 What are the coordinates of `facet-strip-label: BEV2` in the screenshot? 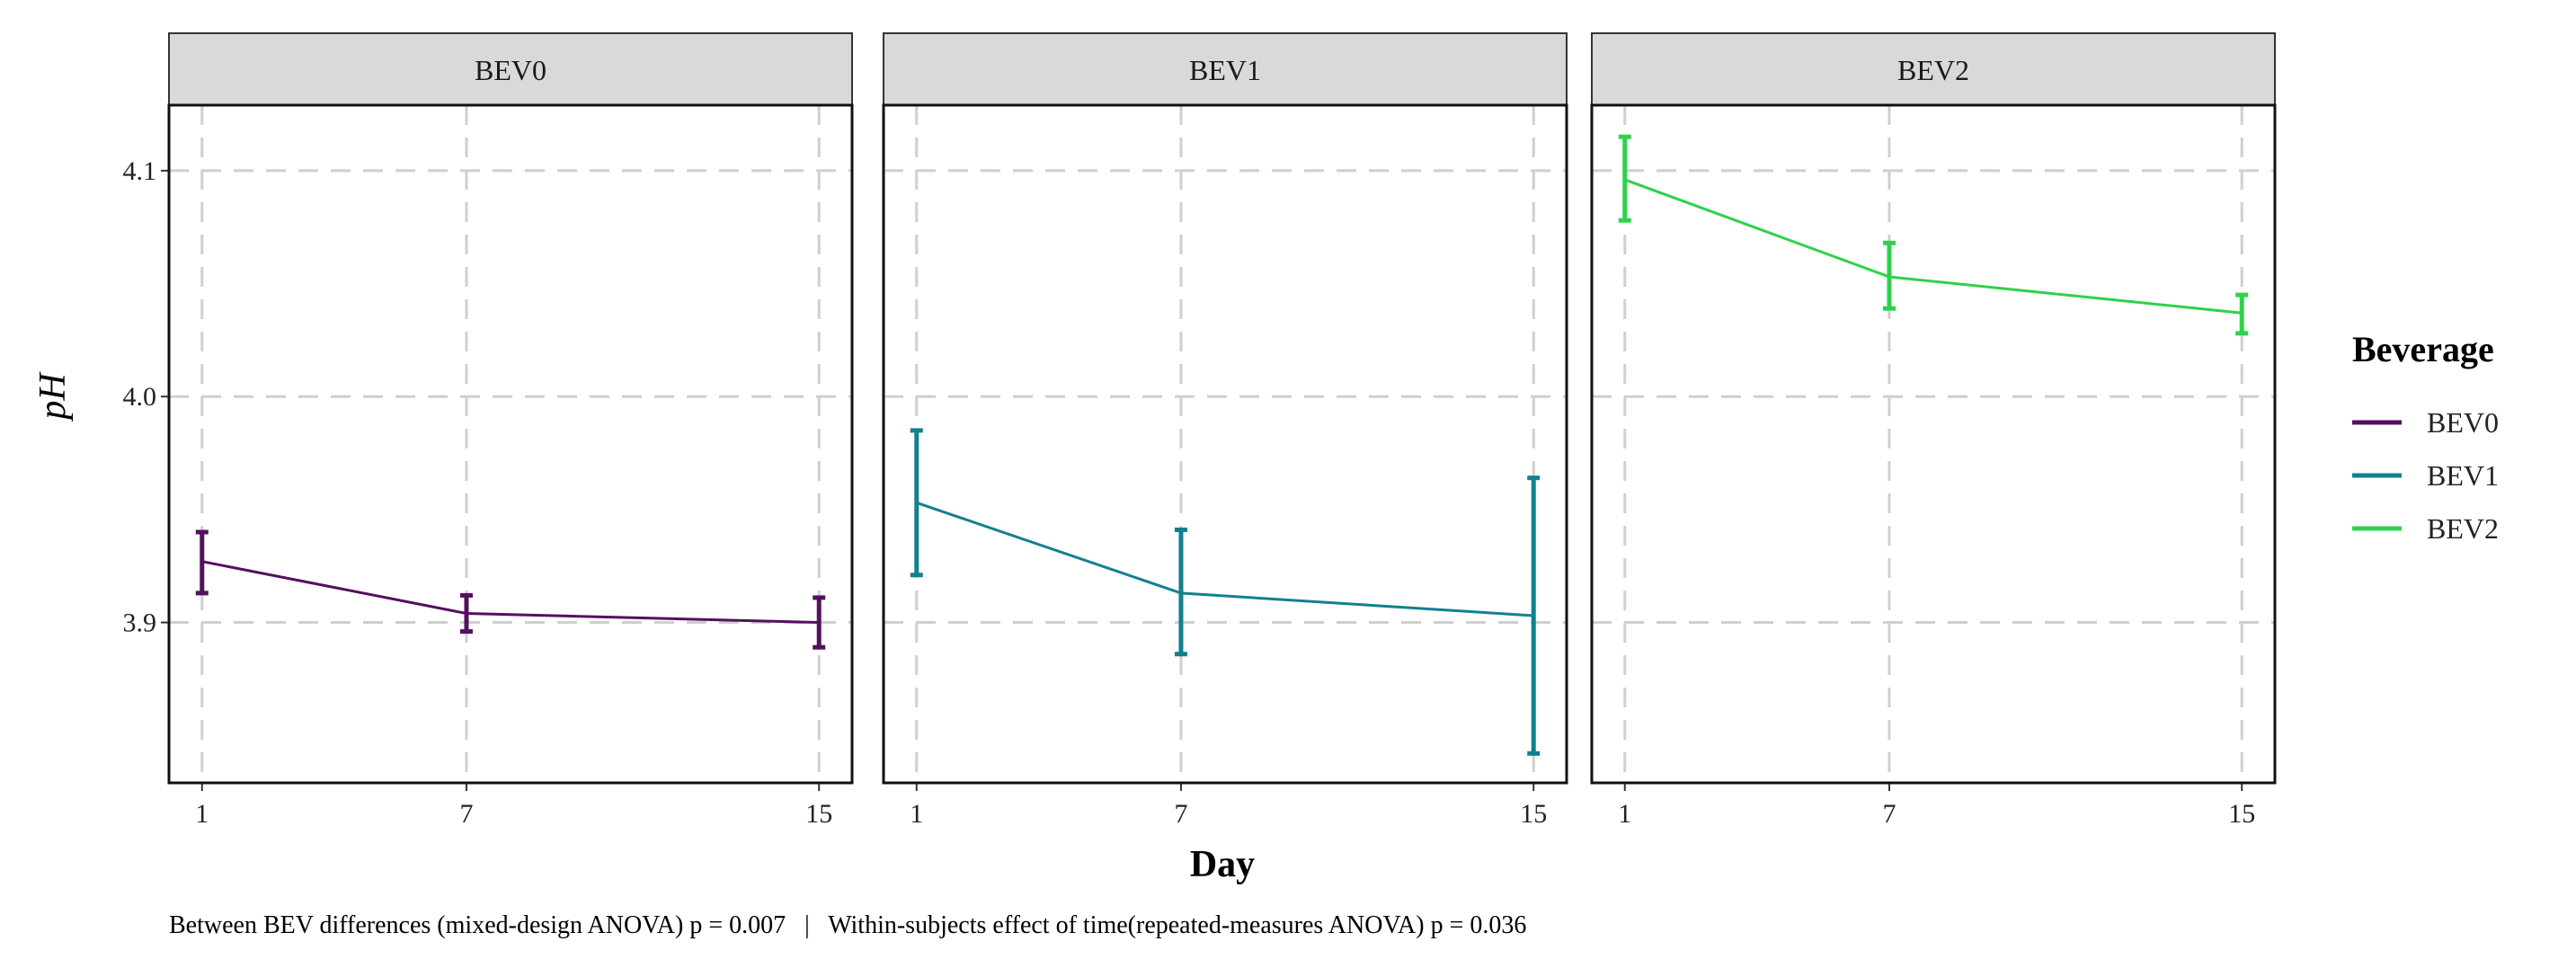 It's located at (1933, 70).